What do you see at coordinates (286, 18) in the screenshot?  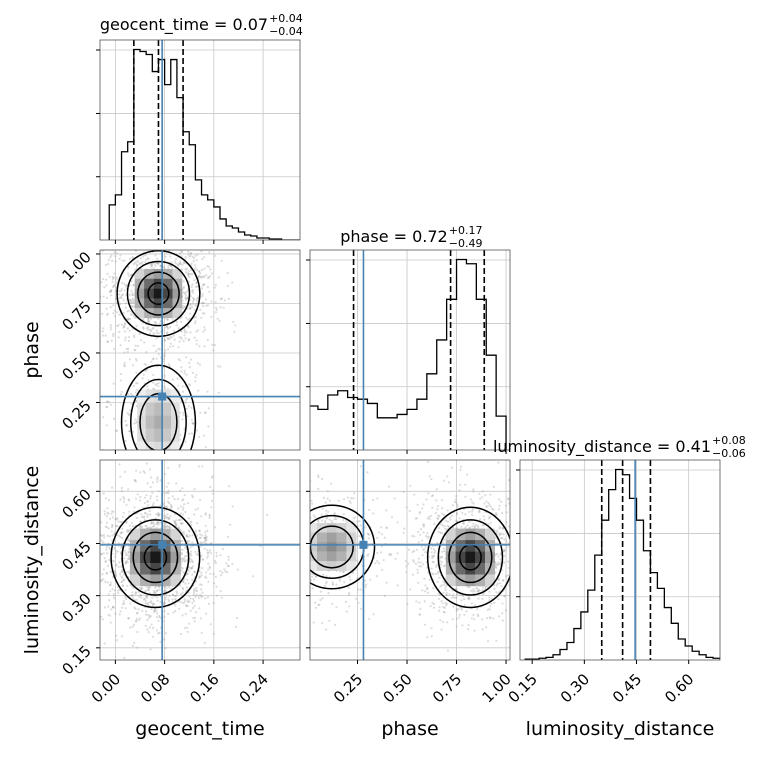 I see `title-upper-error: +0.04` at bounding box center [286, 18].